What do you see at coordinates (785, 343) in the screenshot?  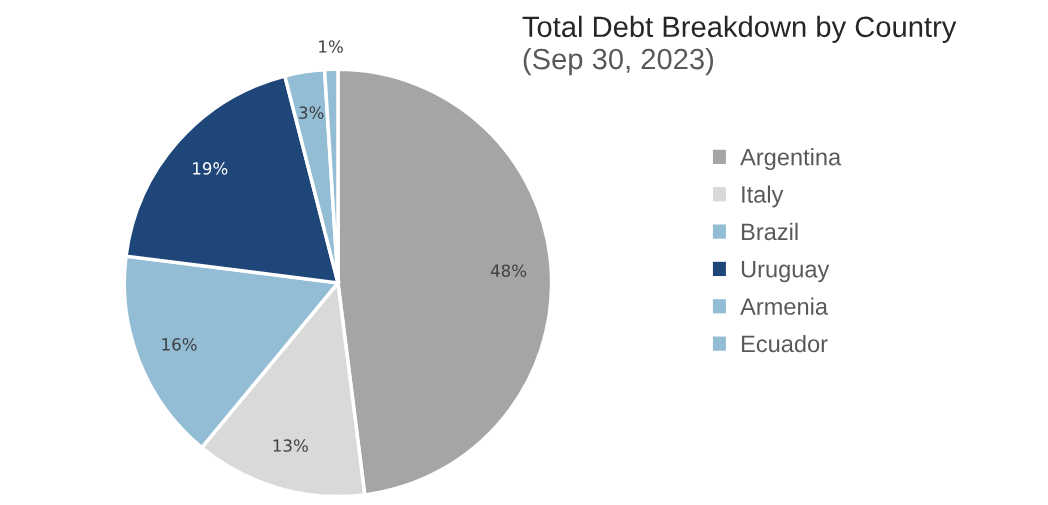 I see `legend-label: Ecuador` at bounding box center [785, 343].